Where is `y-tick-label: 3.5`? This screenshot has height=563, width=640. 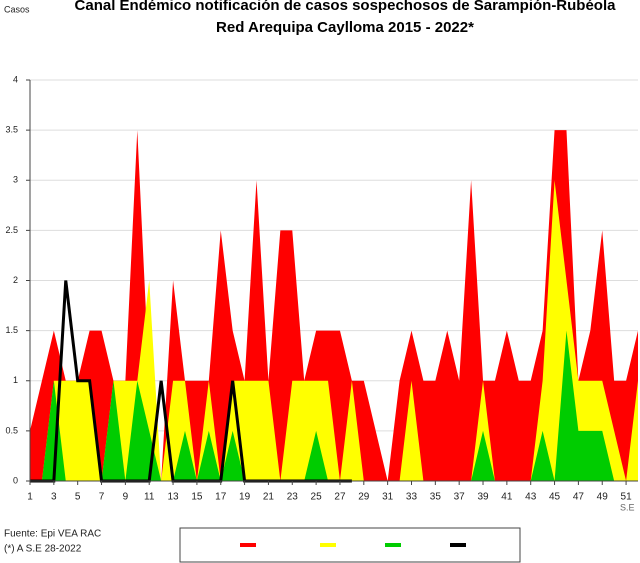 y-tick-label: 3.5 is located at coordinates (11, 130).